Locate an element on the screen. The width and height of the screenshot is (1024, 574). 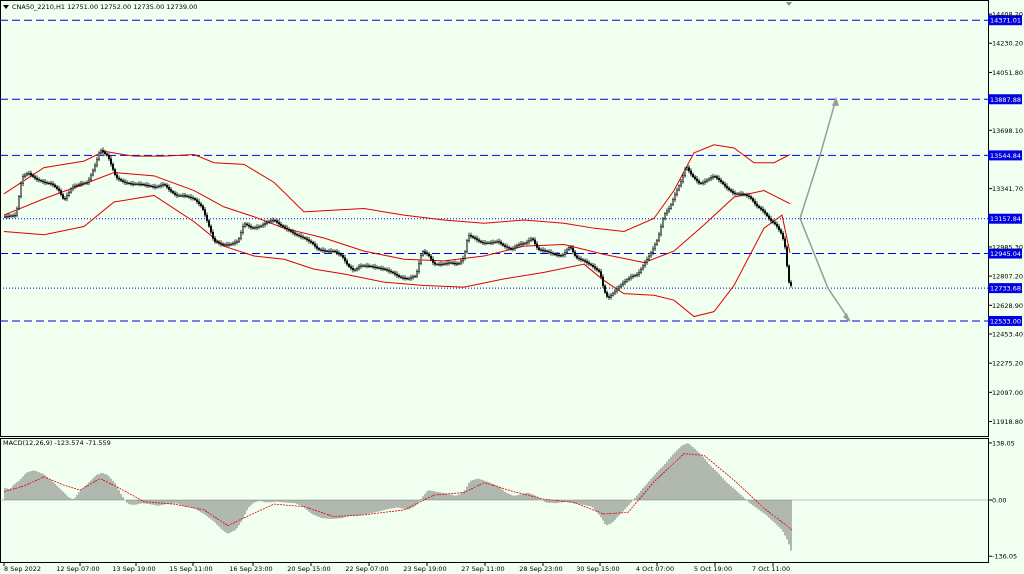
projection-up-arrow is located at coordinates (818, 158).